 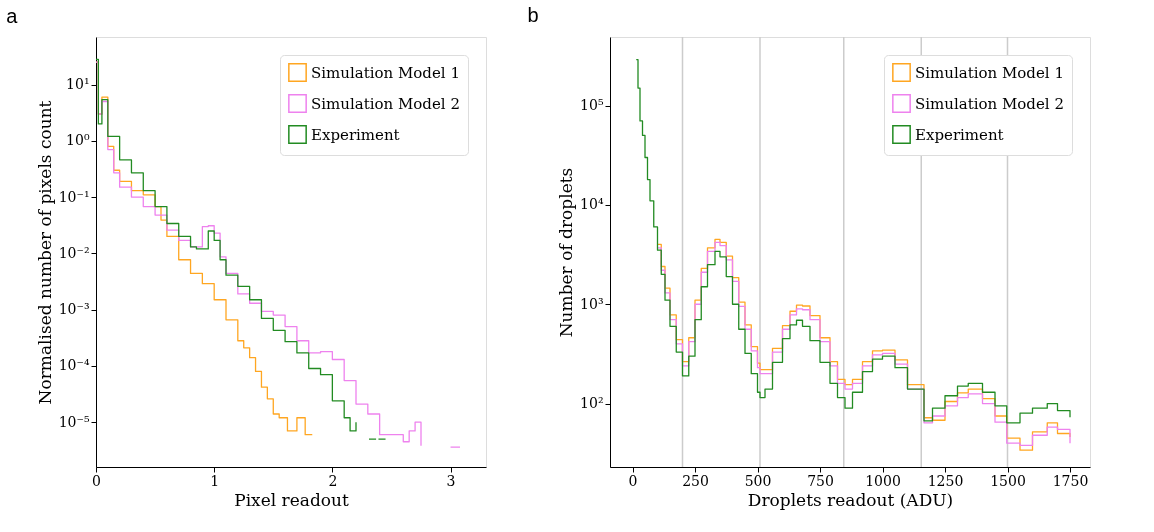 What do you see at coordinates (451, 480) in the screenshot?
I see `x-tick-label: 3` at bounding box center [451, 480].